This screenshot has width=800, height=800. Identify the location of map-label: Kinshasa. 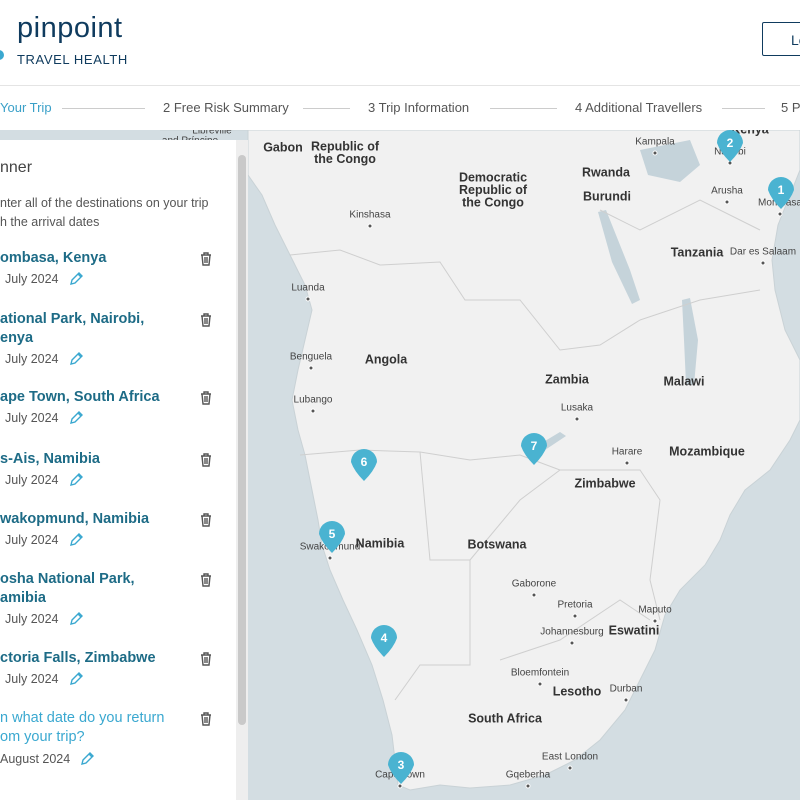
(370, 219).